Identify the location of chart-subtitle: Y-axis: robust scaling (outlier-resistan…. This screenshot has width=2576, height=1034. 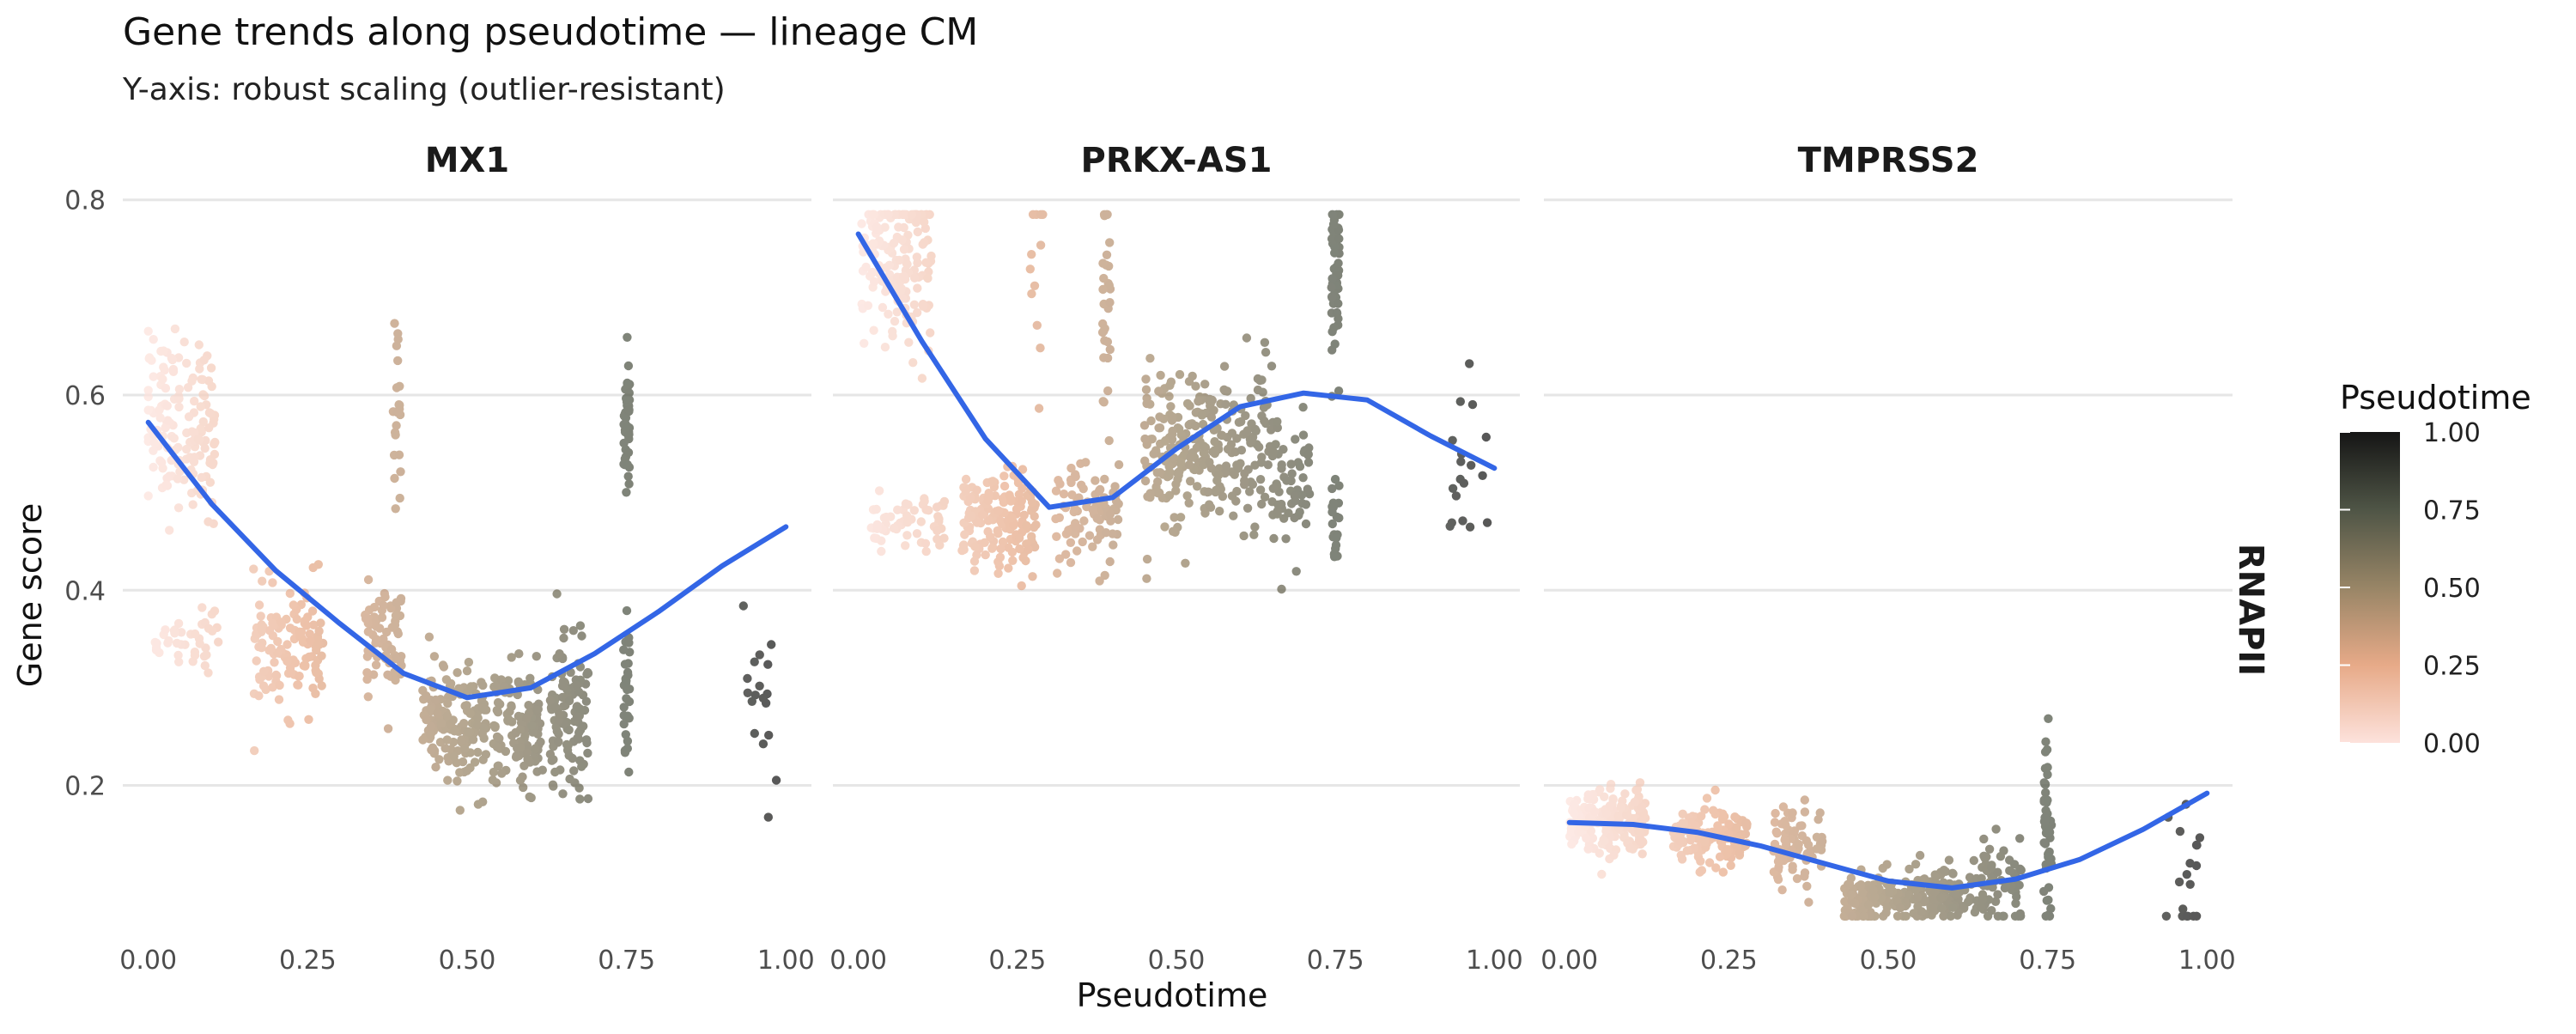
(424, 89).